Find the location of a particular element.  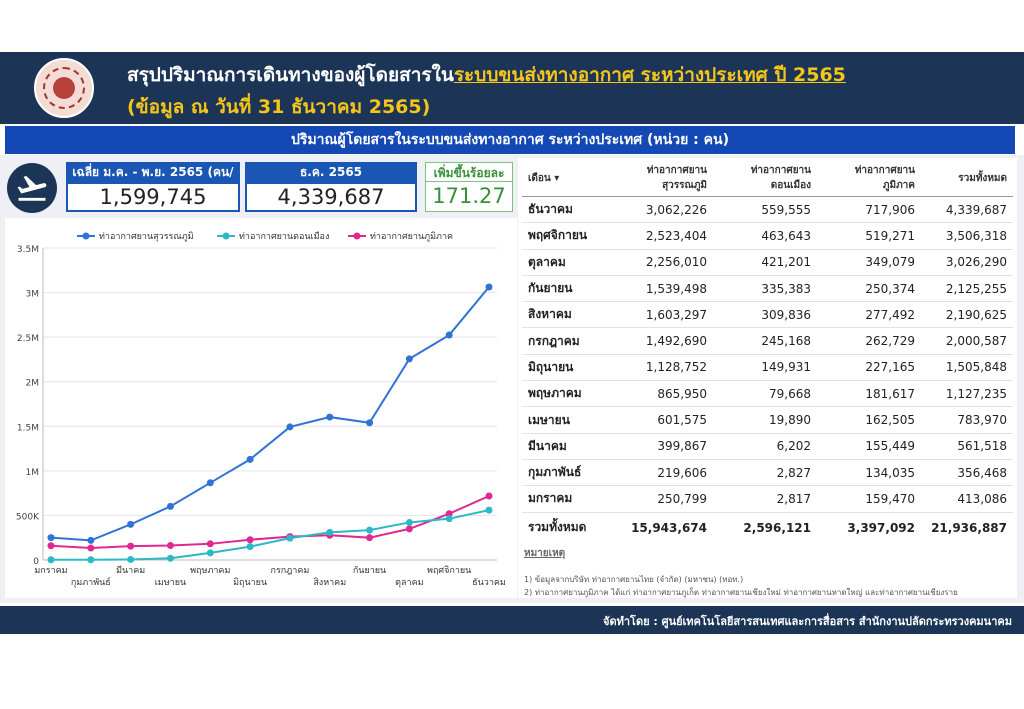

airplane-icon is located at coordinates (32, 188).